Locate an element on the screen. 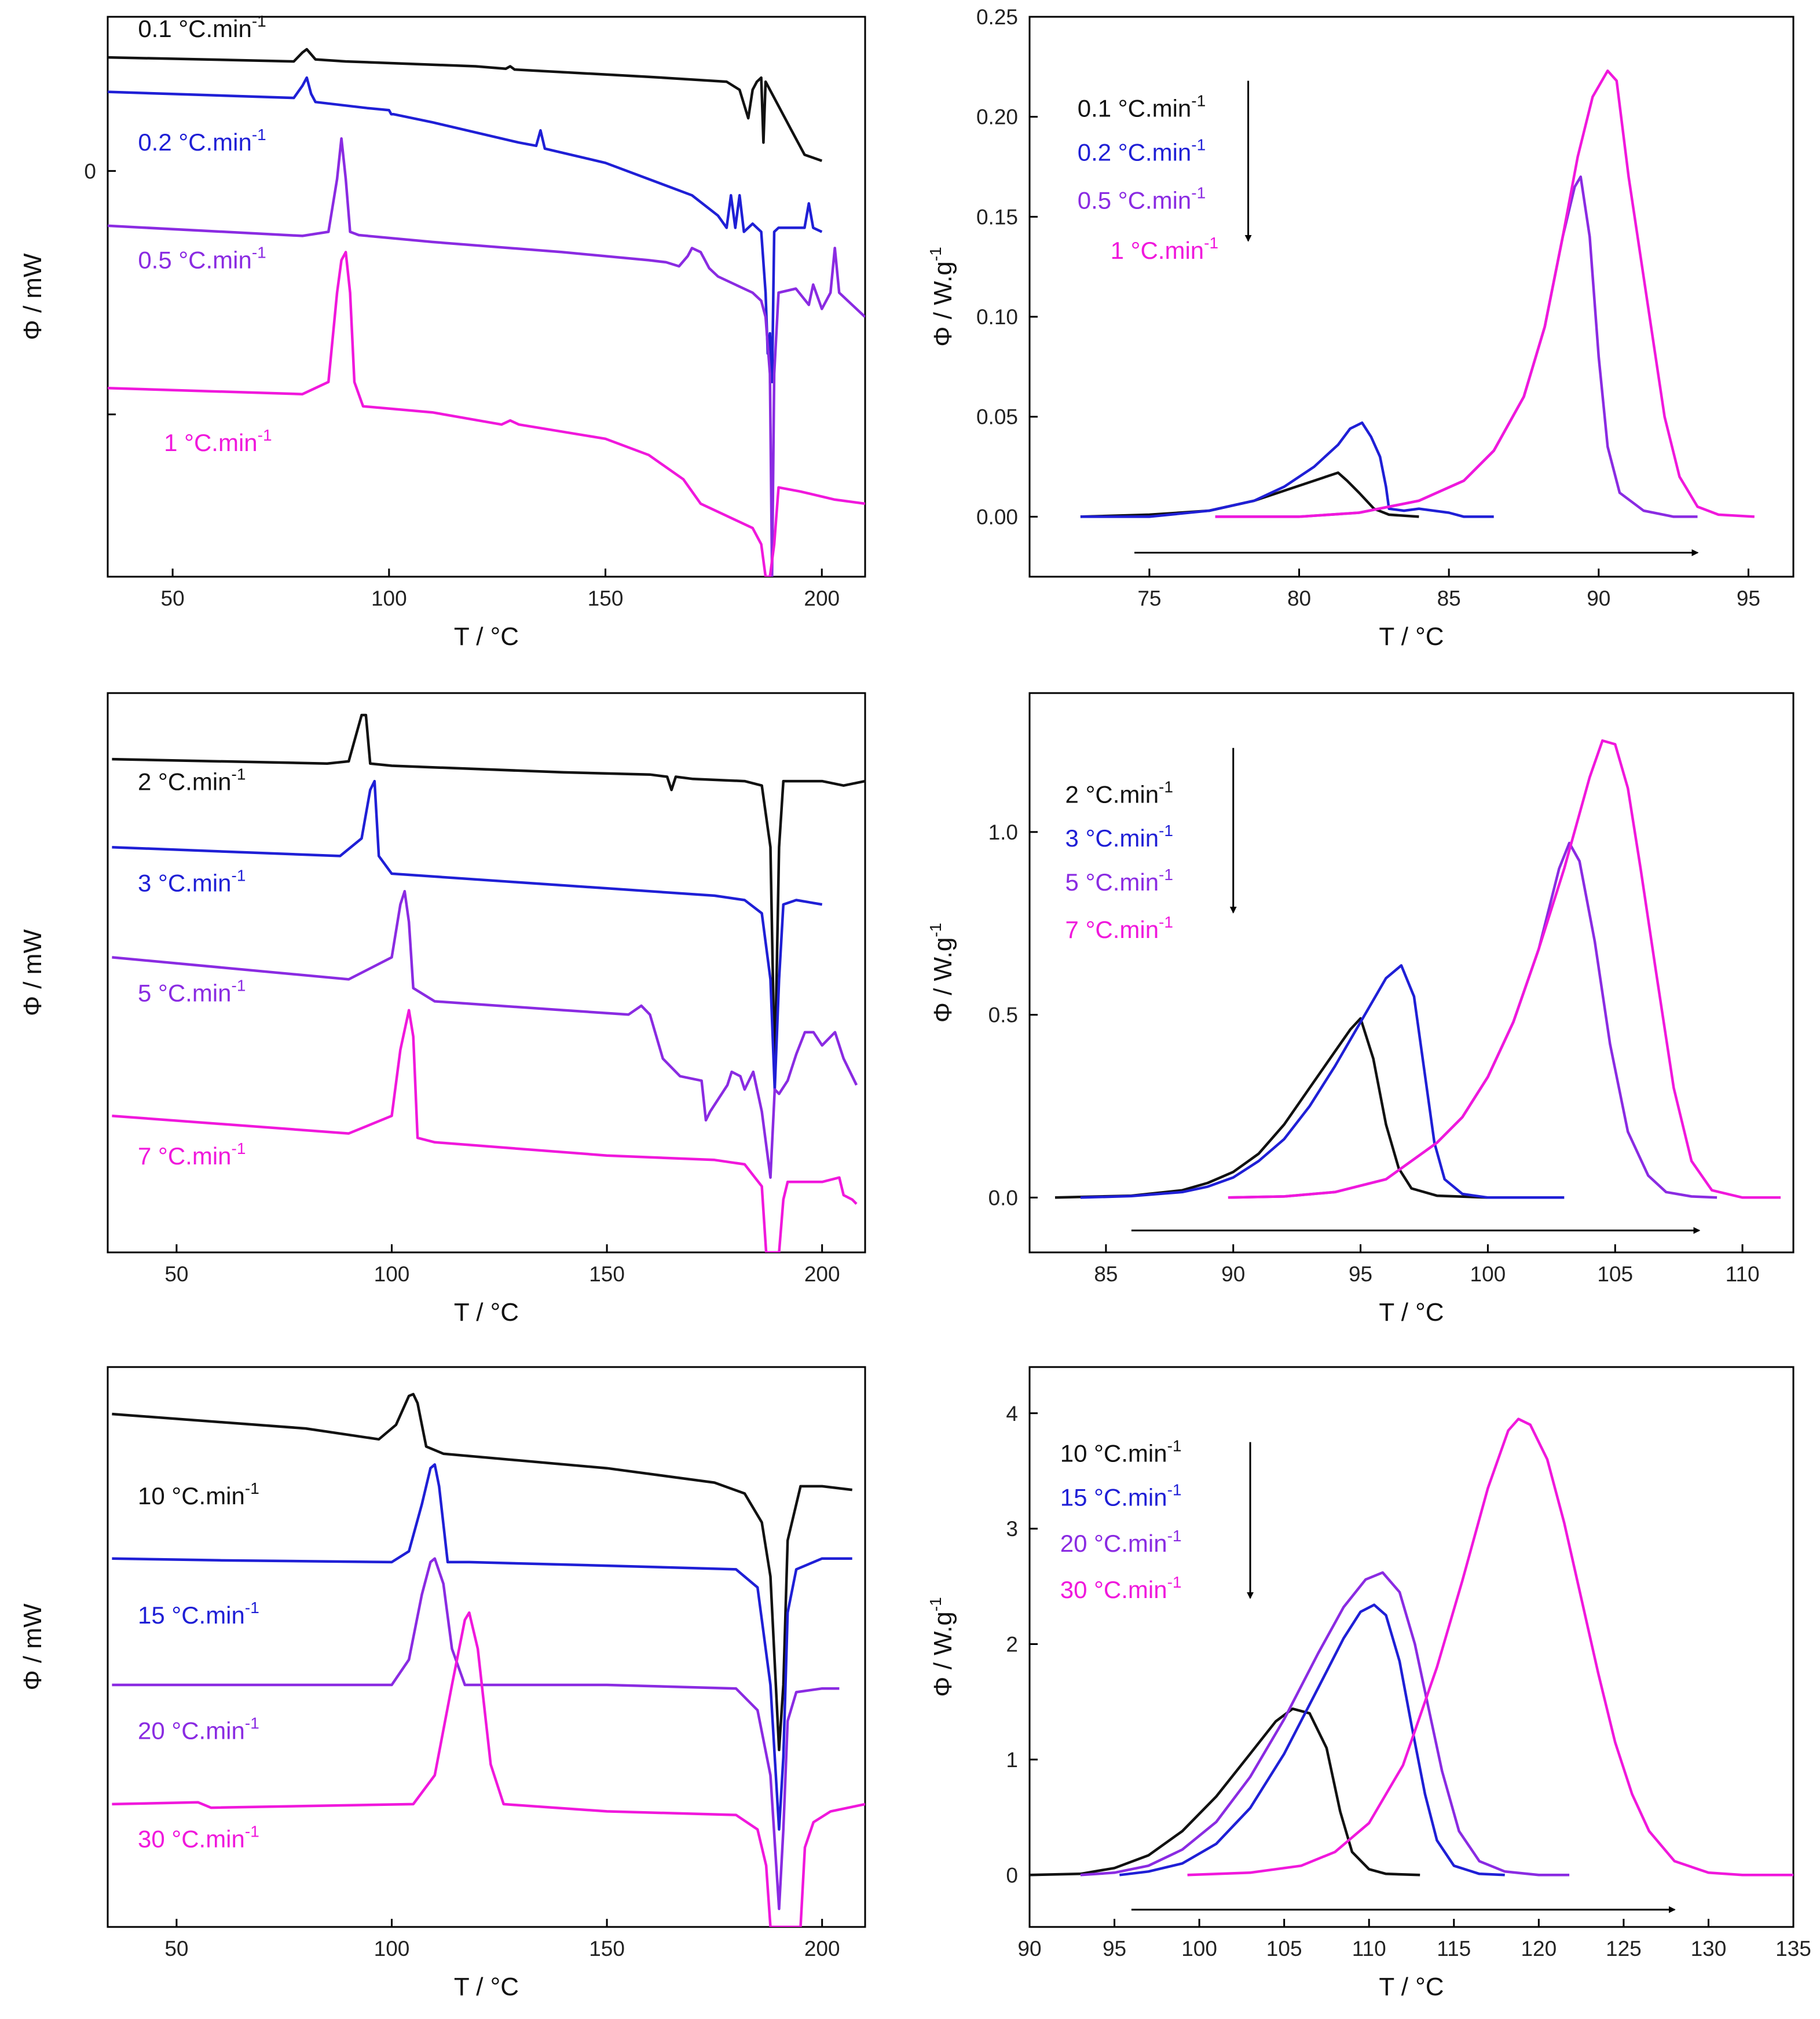 This screenshot has width=1820, height=2019. series-label-2: 3 °C.min-1 is located at coordinates (192, 881).